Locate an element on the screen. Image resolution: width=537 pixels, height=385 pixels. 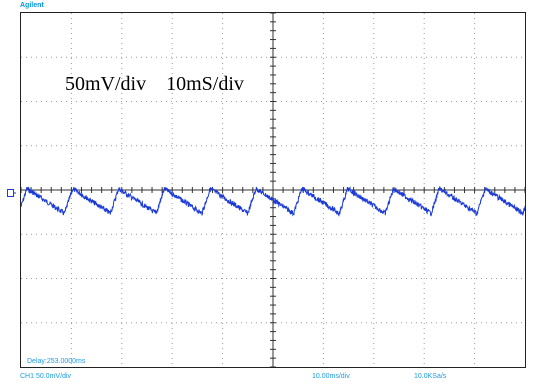
delay-readout: Delay:253.0000ms is located at coordinates (56, 361).